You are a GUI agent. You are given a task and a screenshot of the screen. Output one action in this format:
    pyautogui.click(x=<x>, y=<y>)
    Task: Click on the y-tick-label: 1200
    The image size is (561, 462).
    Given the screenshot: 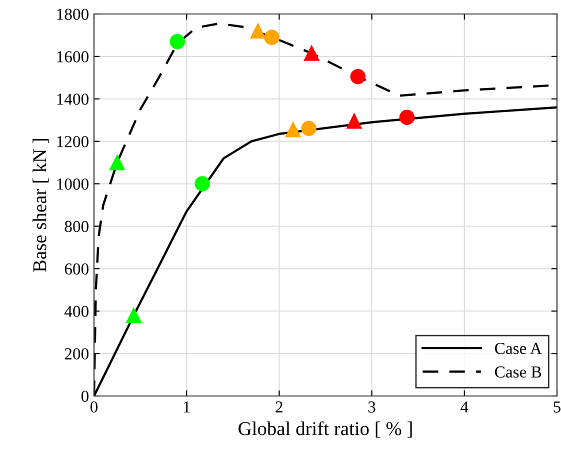 What is the action you would take?
    pyautogui.click(x=73, y=142)
    